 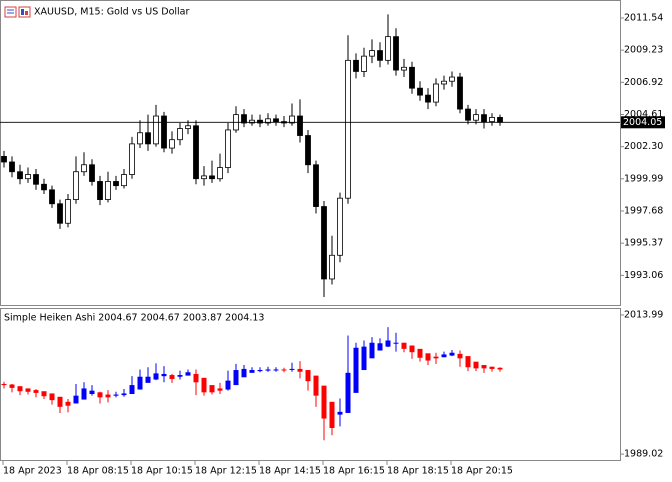 I want to click on current-price-label: 2004.05, so click(x=642, y=122).